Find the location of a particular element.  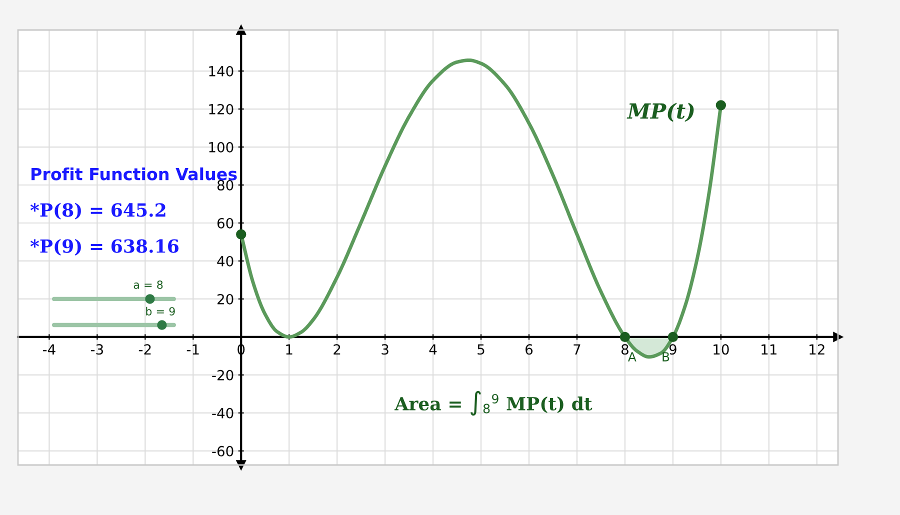

annotation: *P(9) = 638.16 is located at coordinates (104, 247).